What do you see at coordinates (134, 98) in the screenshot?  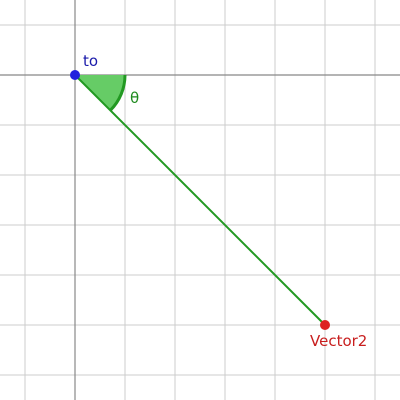 I see `angle-label: θ` at bounding box center [134, 98].